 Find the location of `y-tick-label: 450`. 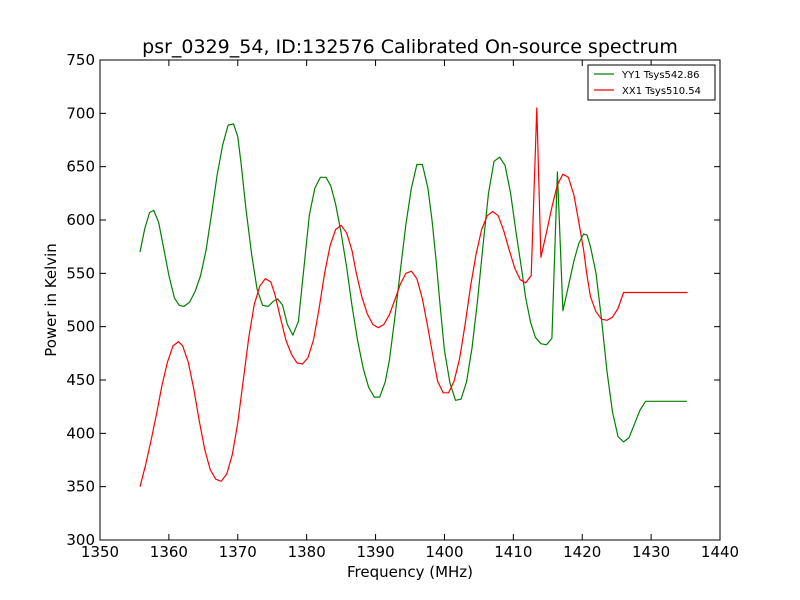

y-tick-label: 450 is located at coordinates (80, 380).